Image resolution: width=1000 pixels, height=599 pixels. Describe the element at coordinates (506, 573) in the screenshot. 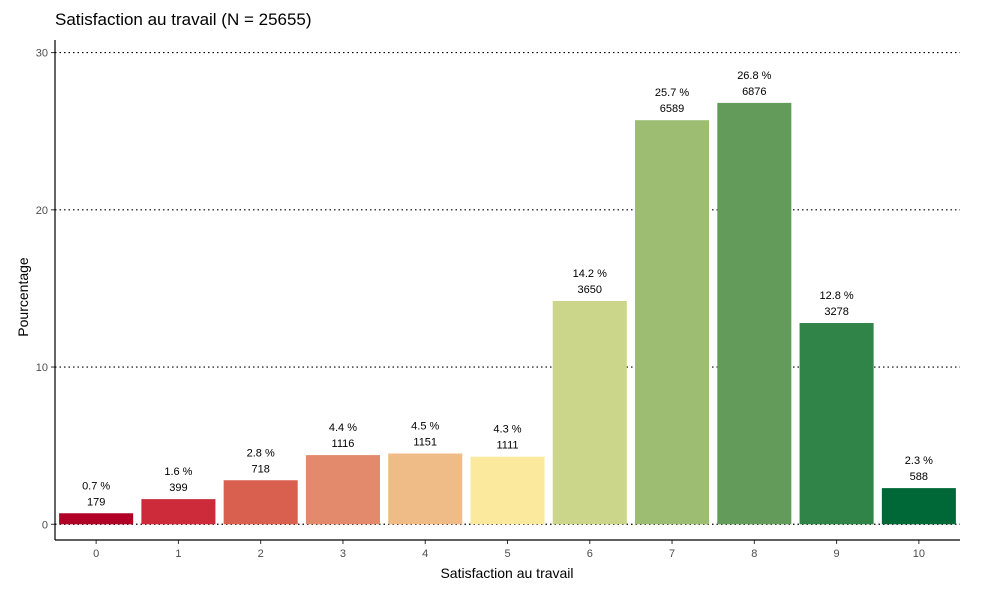

I see `x-axis-title: Satisfaction au travail` at that location.